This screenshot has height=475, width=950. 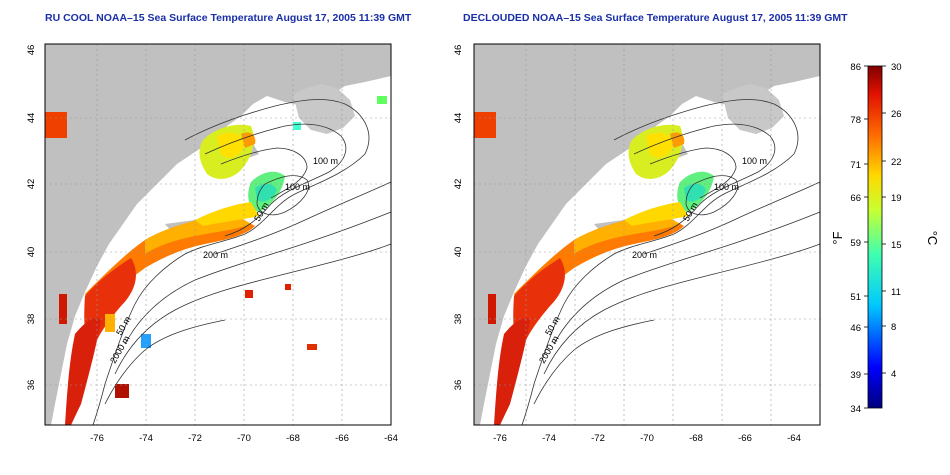 I want to click on left-y-tick: 44, so click(x=31, y=118).